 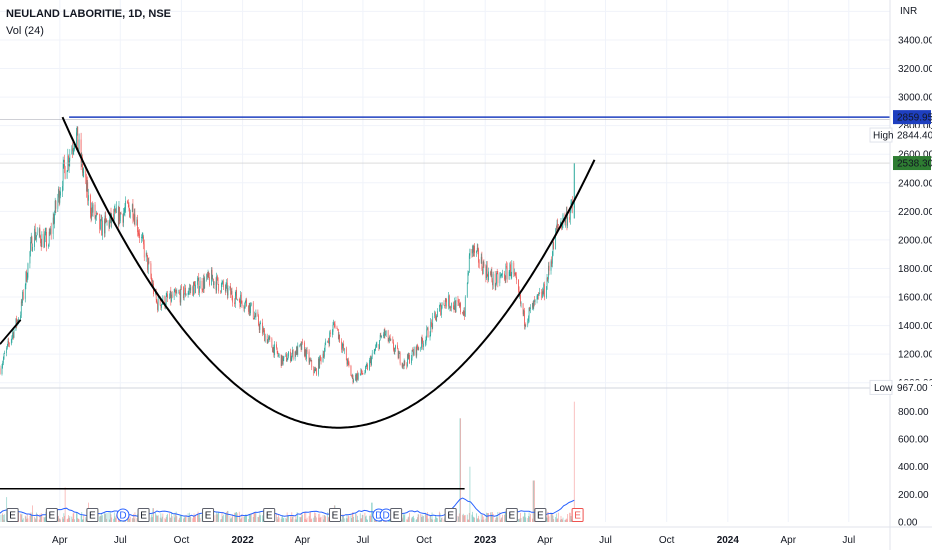 I want to click on volume-indicator-label: Vol (24), so click(x=25, y=31).